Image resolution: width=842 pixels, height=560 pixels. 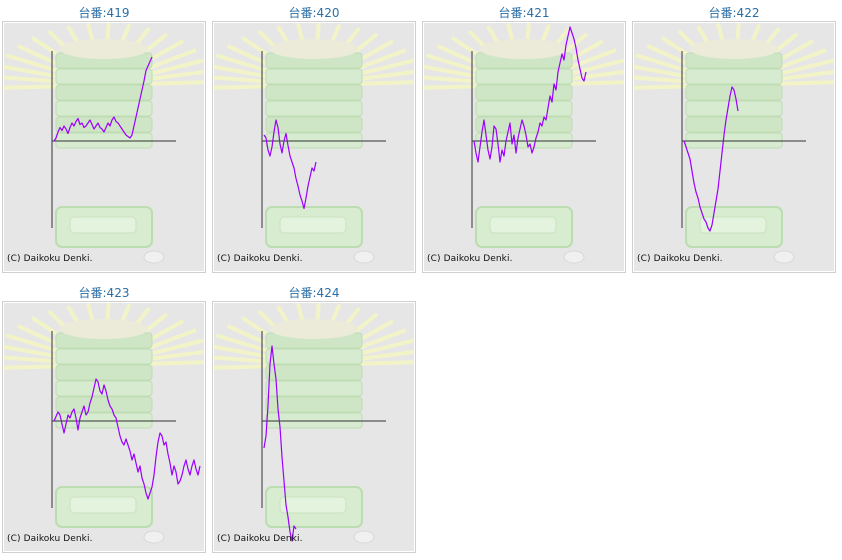 I want to click on chart-title: 台番:421, so click(x=524, y=13).